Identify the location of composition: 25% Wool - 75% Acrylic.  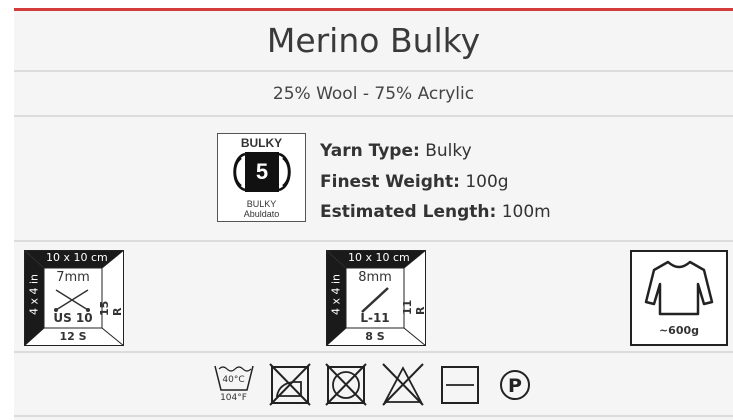
(373, 93).